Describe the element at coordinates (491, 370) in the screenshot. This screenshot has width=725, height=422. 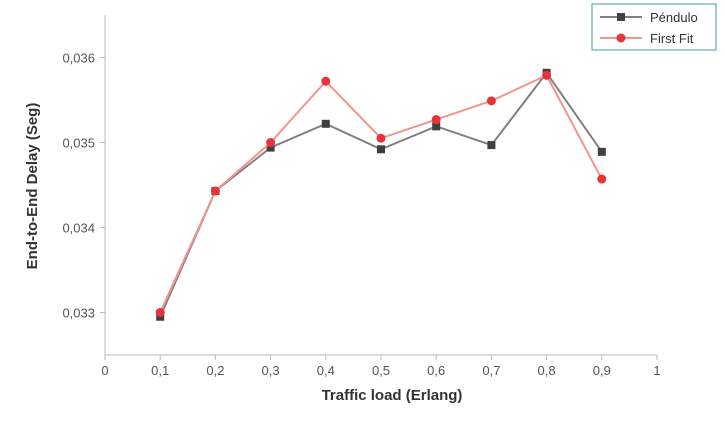
I see `x-tick-label: 0,7` at that location.